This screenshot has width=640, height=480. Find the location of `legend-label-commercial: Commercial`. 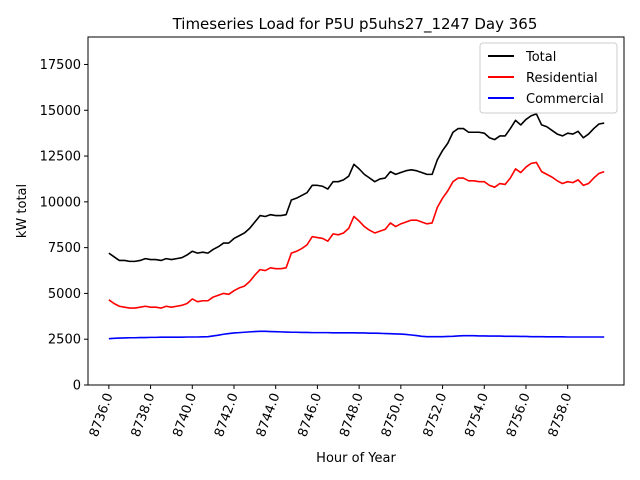

legend-label-commercial: Commercial is located at coordinates (565, 99).